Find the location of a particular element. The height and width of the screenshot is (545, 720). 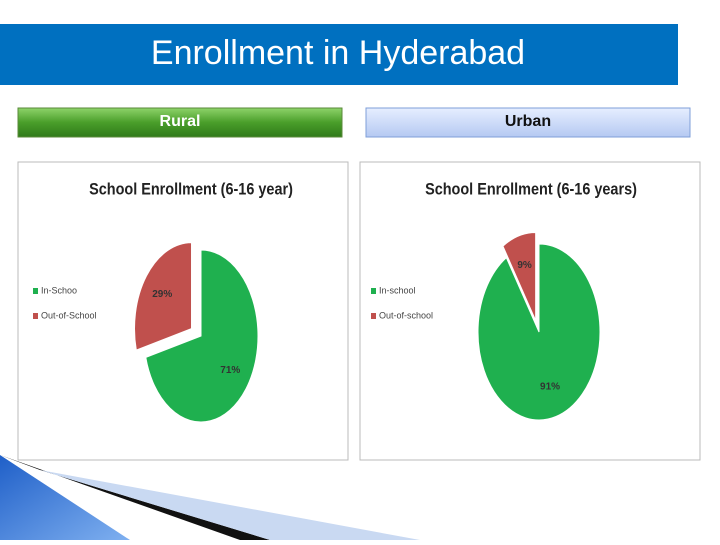

legend-label: In-school is located at coordinates (397, 290).